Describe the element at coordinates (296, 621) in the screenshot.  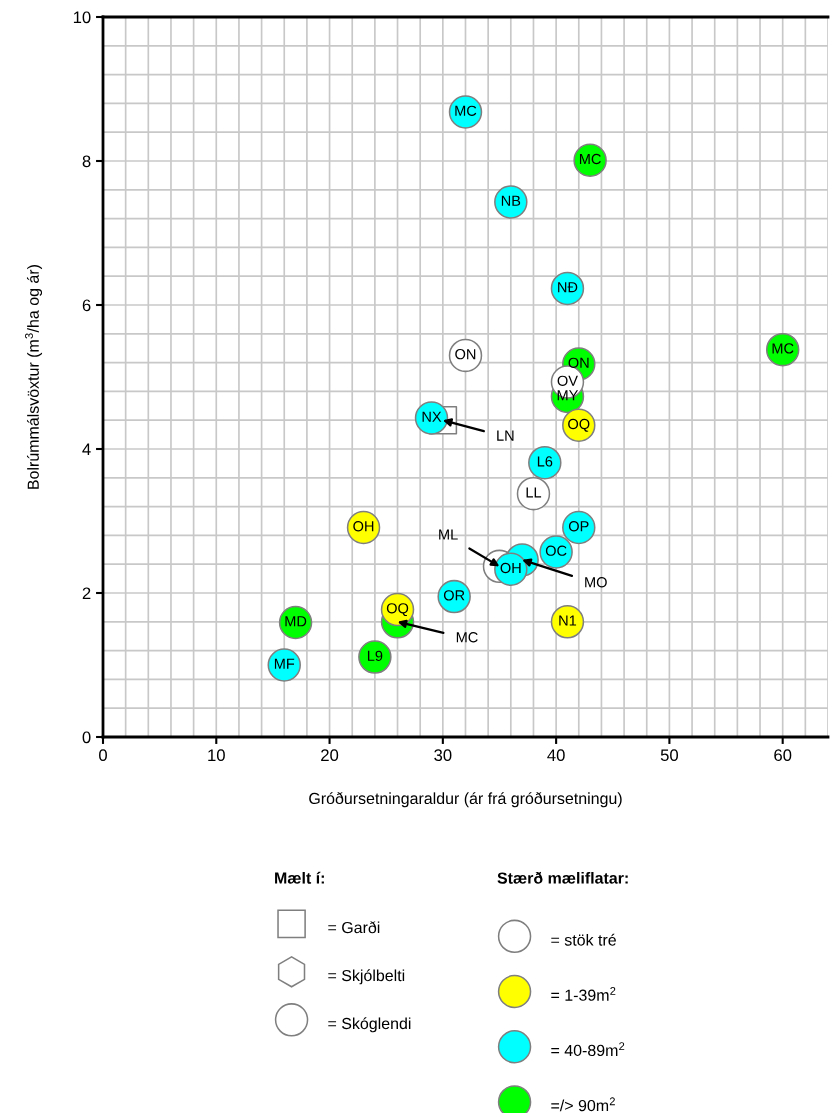
I see `data-label: MD` at that location.